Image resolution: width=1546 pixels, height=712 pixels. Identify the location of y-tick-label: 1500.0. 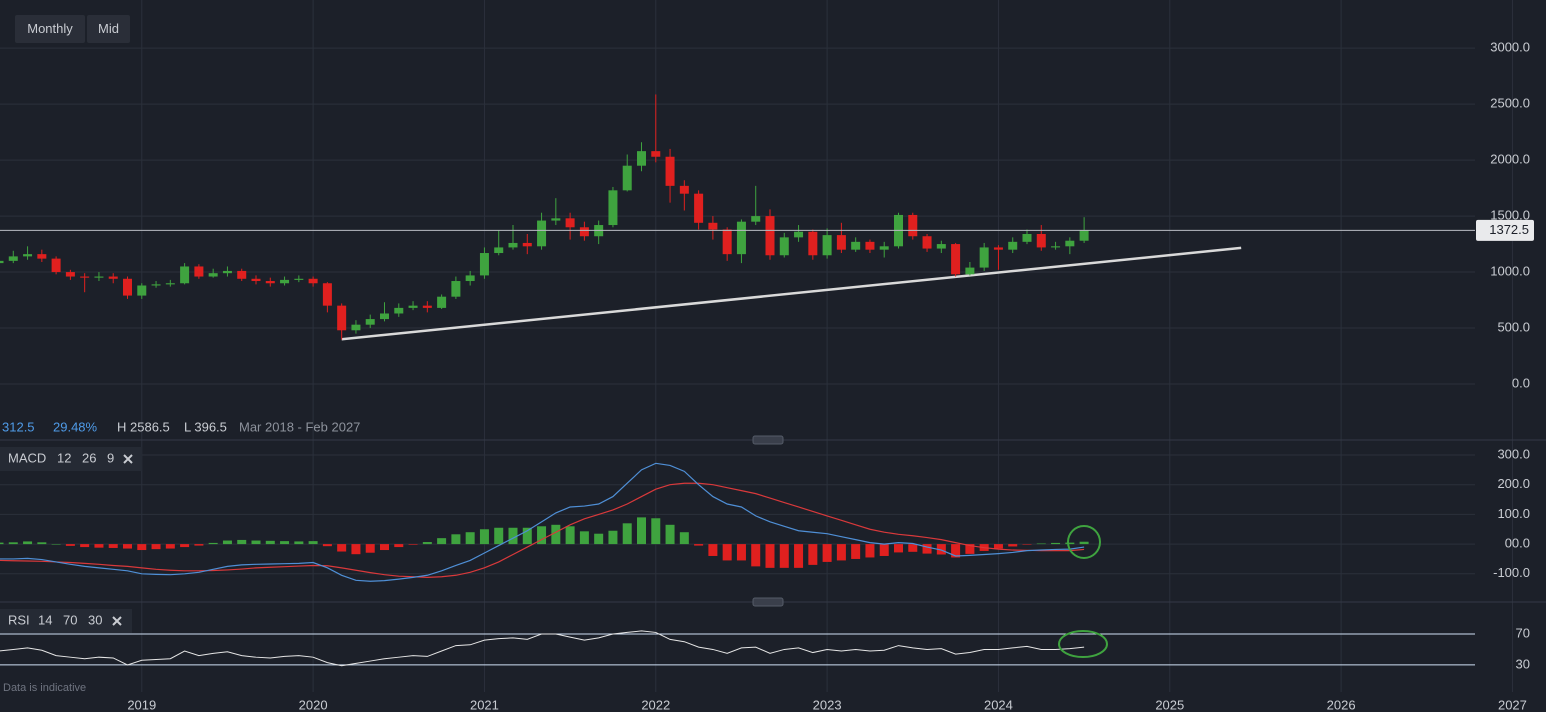
(1510, 215).